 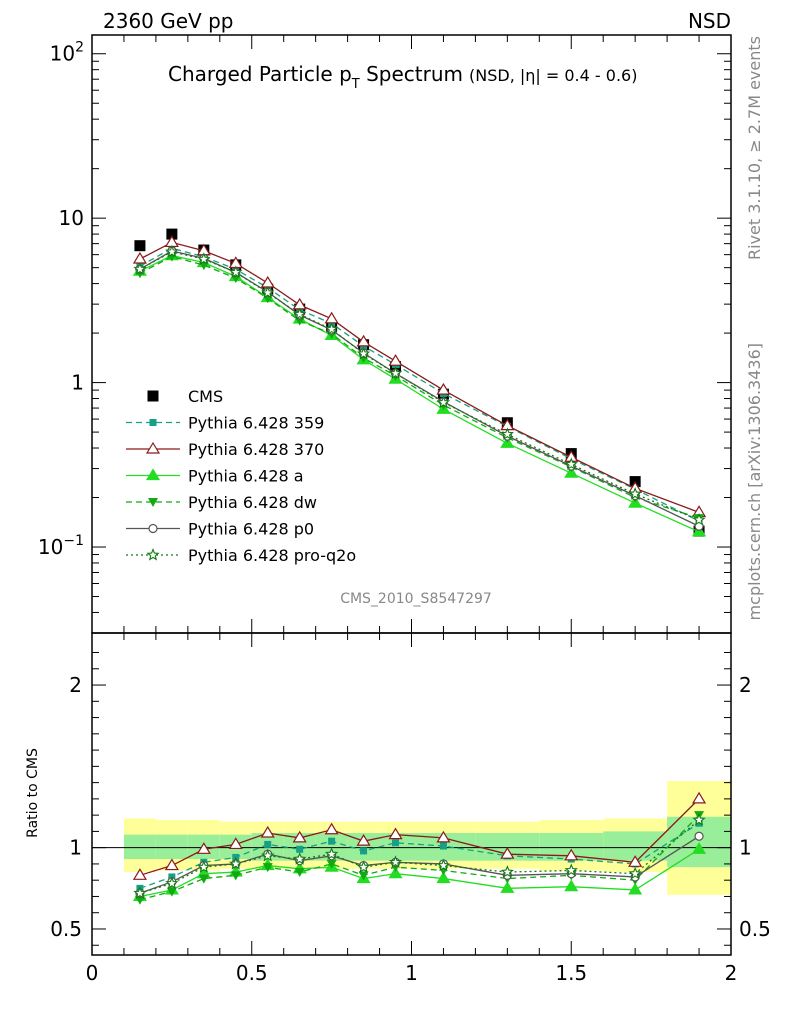 I want to click on y-tick-label-top: 1, so click(x=77, y=383).